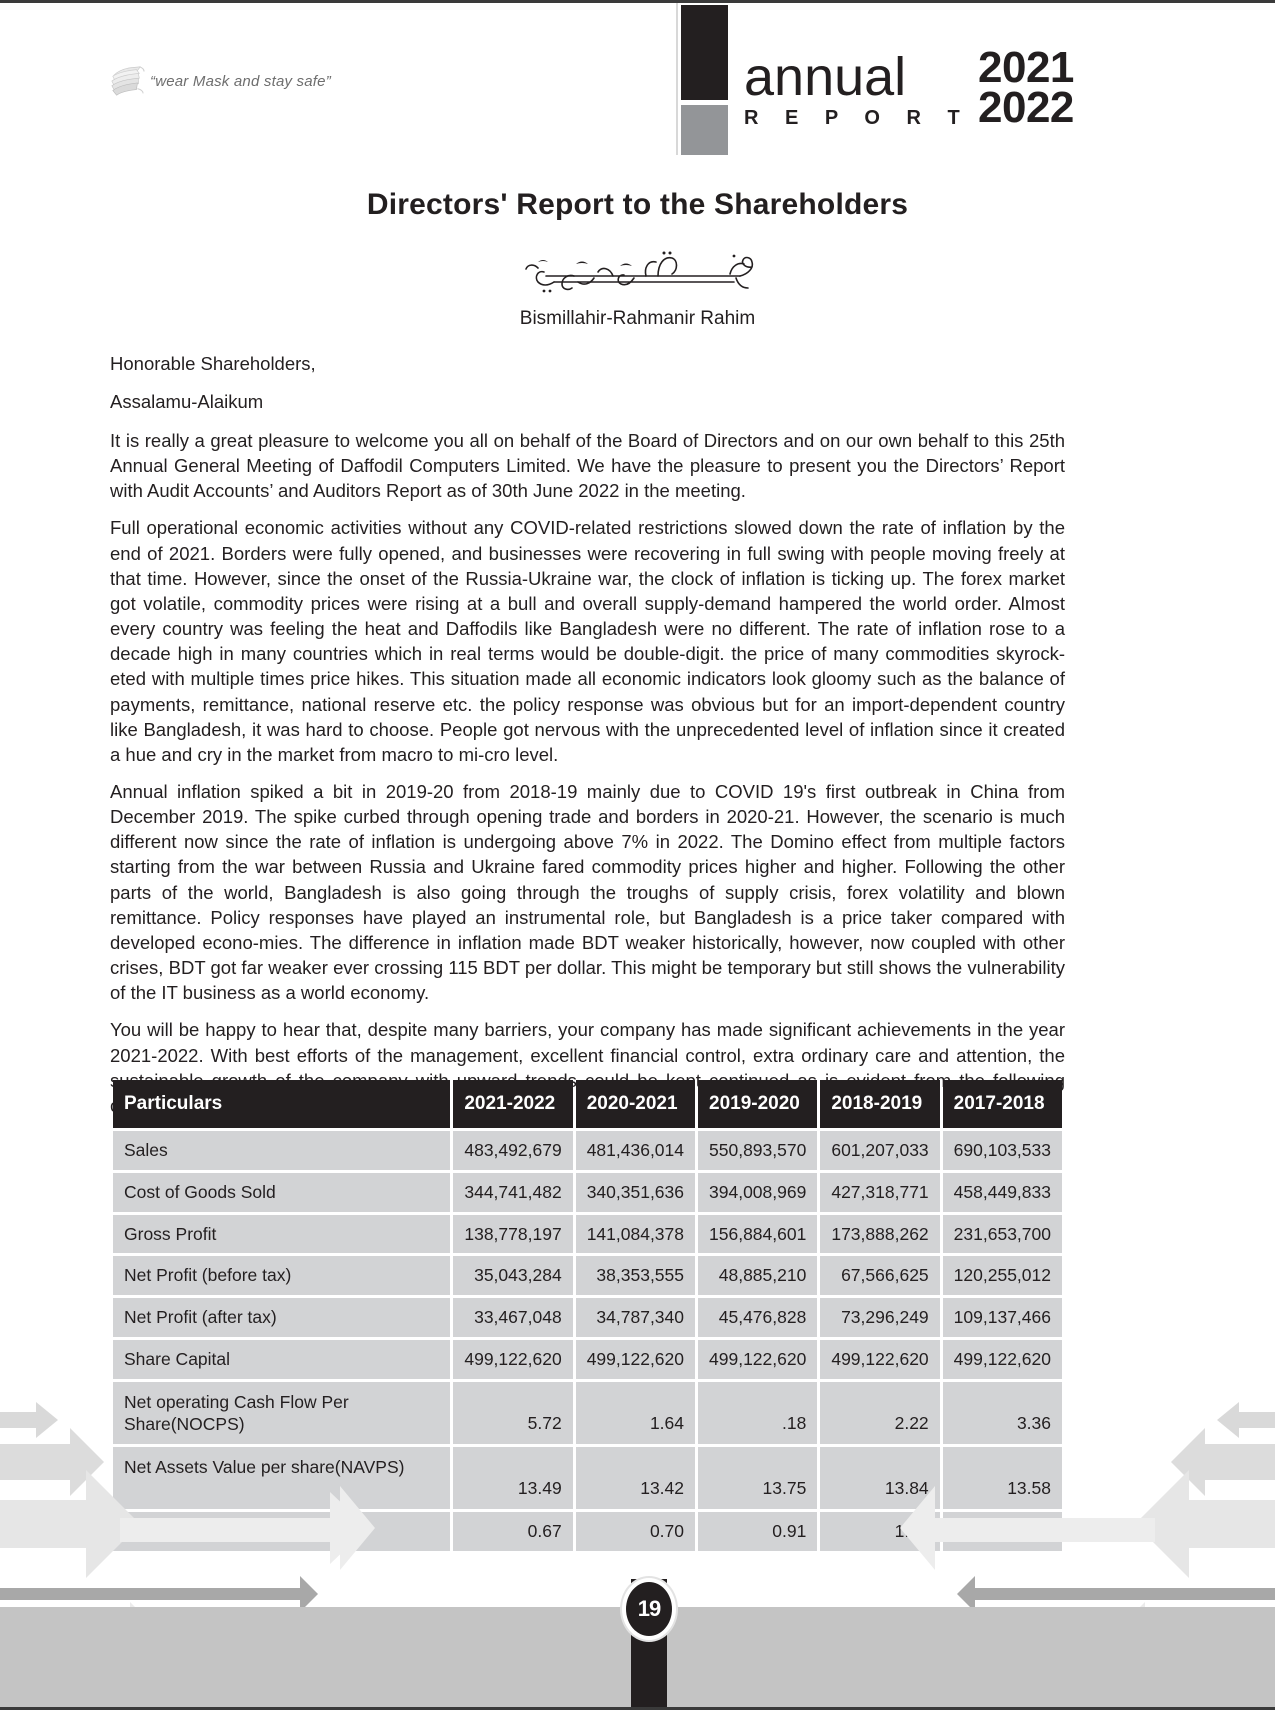  What do you see at coordinates (880, 1531) in the screenshot?
I see `row-value: 1.47` at bounding box center [880, 1531].